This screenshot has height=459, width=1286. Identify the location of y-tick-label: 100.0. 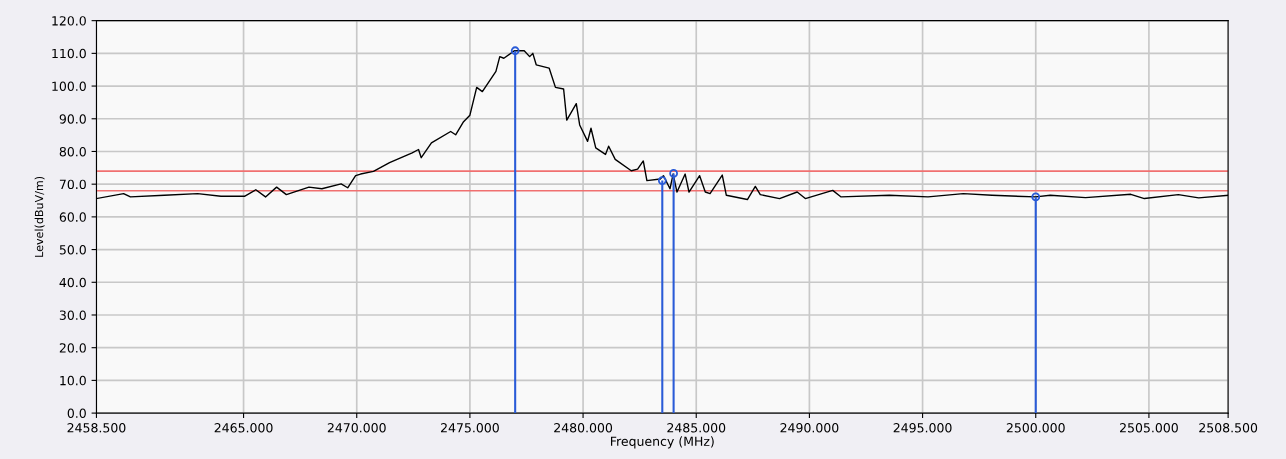
(69, 86).